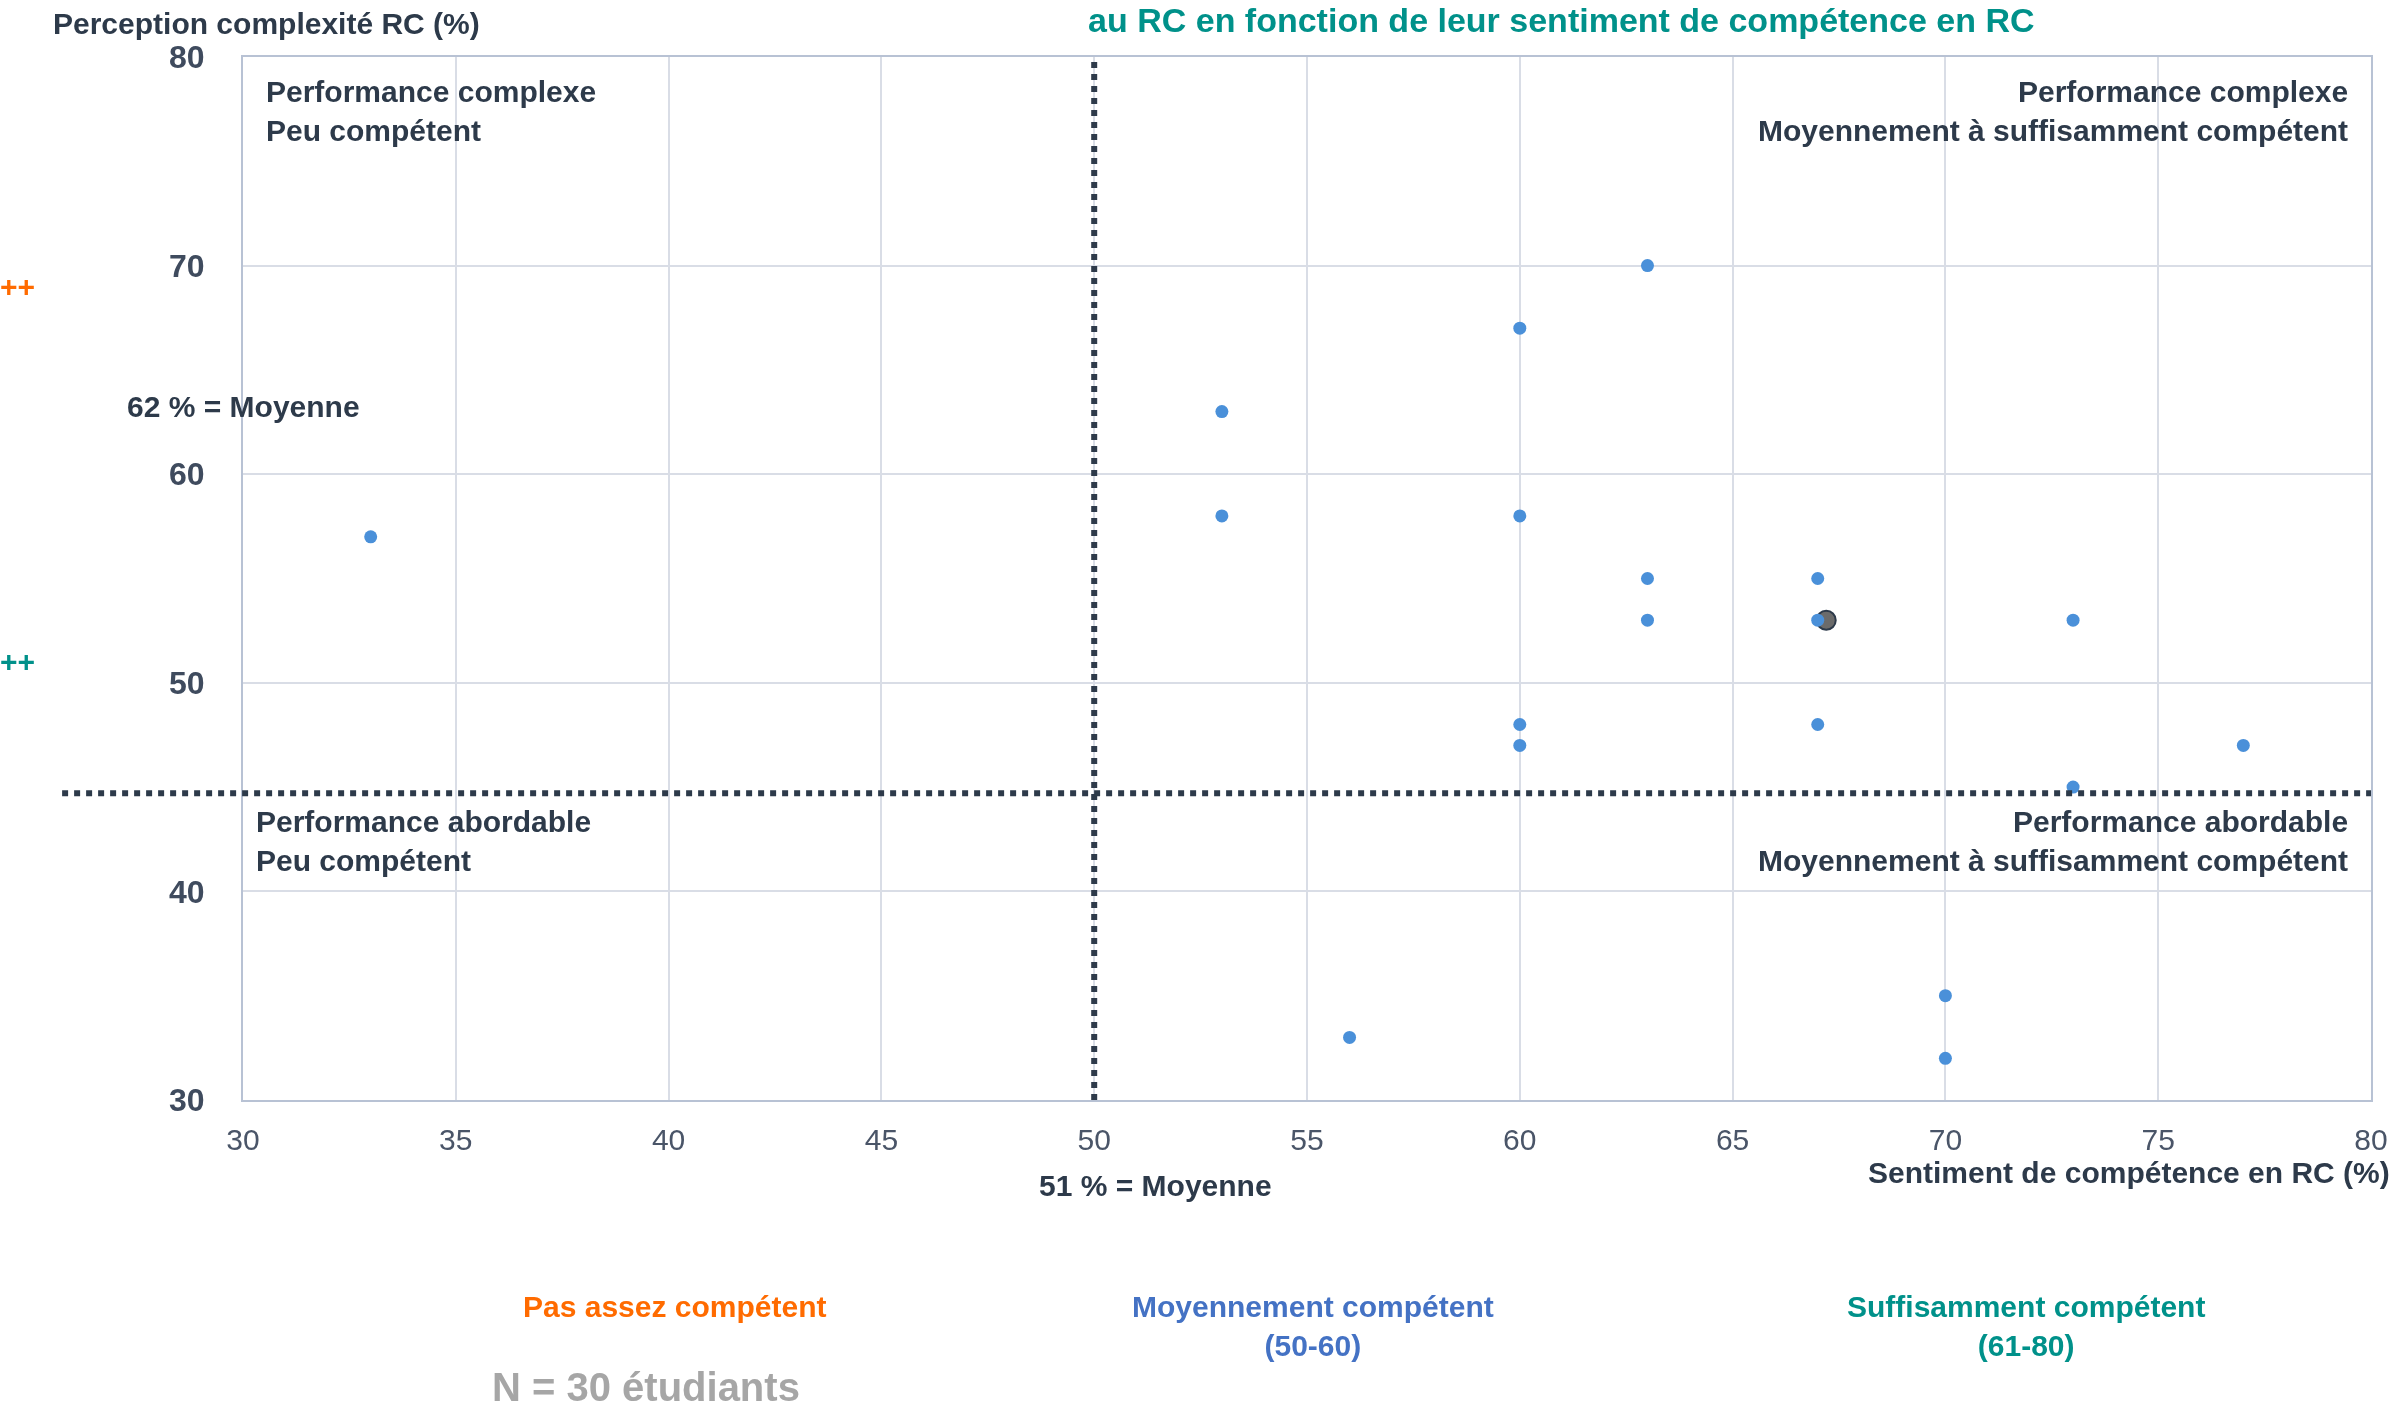 The width and height of the screenshot is (2402, 1407). Describe the element at coordinates (424, 841) in the screenshot. I see `annotation: Performance abordable Peu compétent` at that location.